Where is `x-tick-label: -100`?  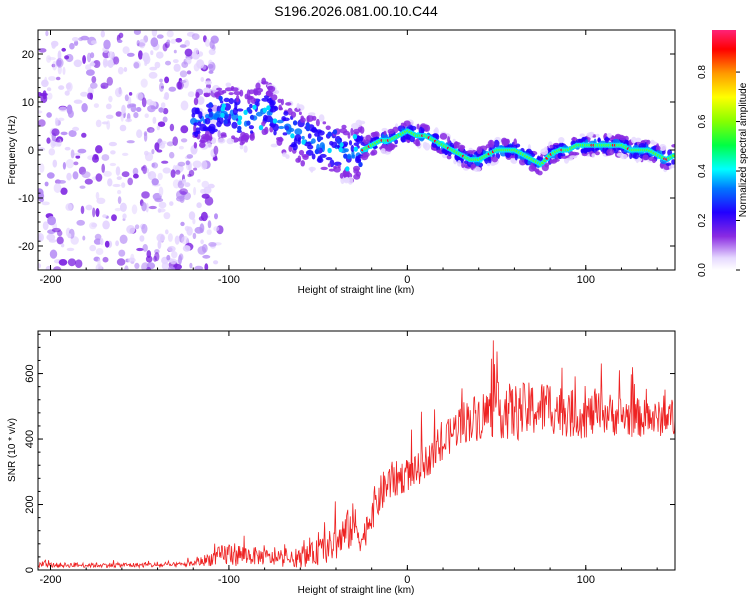
x-tick-label: -100 is located at coordinates (229, 280).